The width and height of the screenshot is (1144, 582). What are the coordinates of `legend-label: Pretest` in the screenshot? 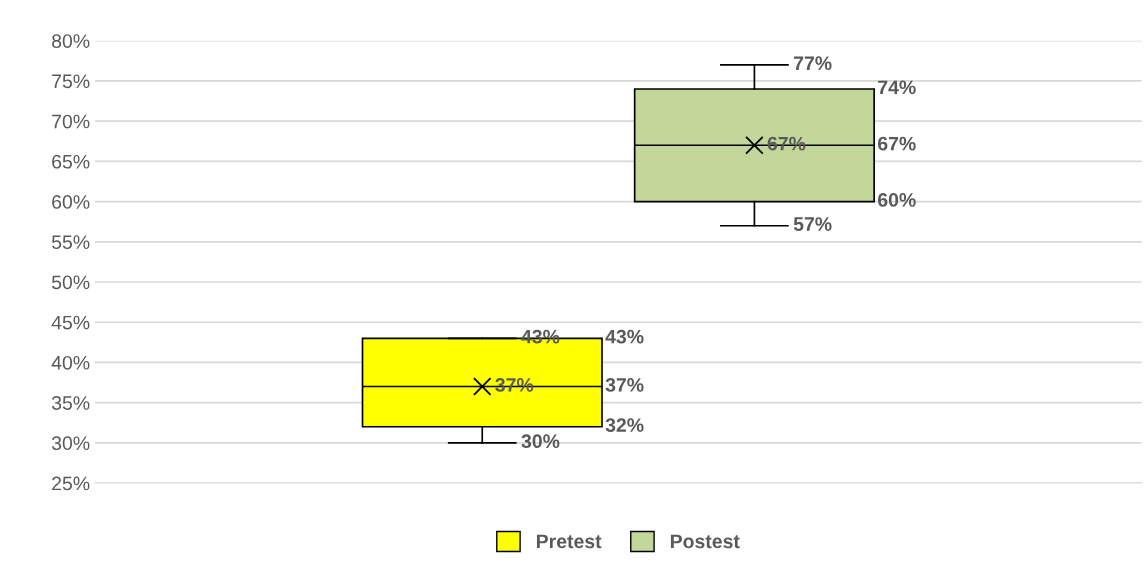 It's located at (569, 541).